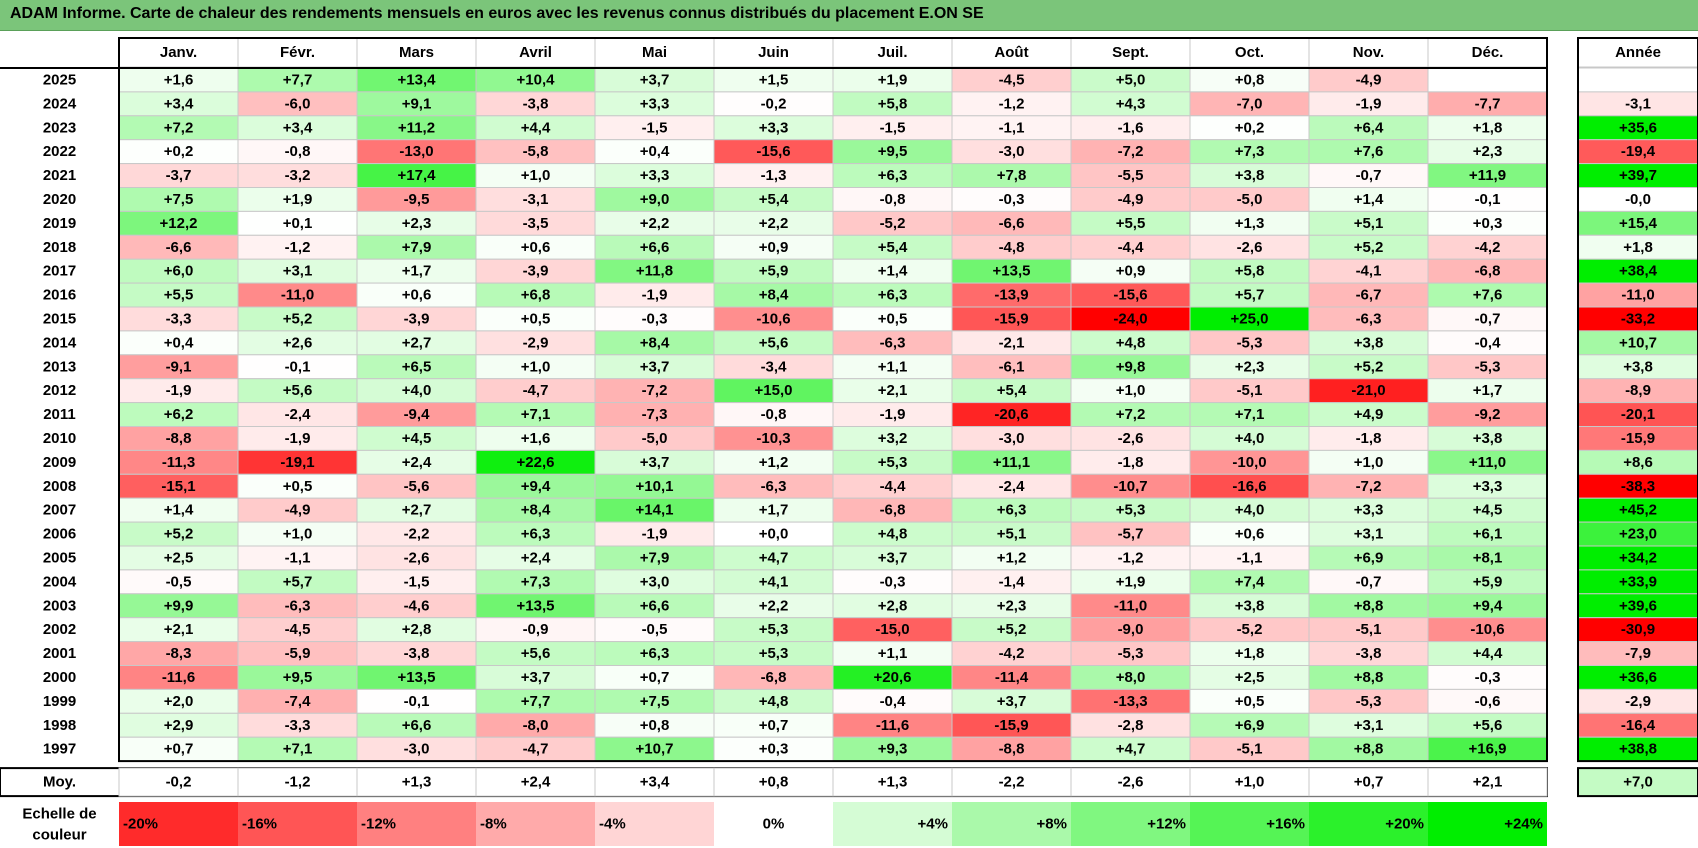 Image resolution: width=1698 pixels, height=848 pixels. What do you see at coordinates (655, 318) in the screenshot?
I see `cell-value: -0,3` at bounding box center [655, 318].